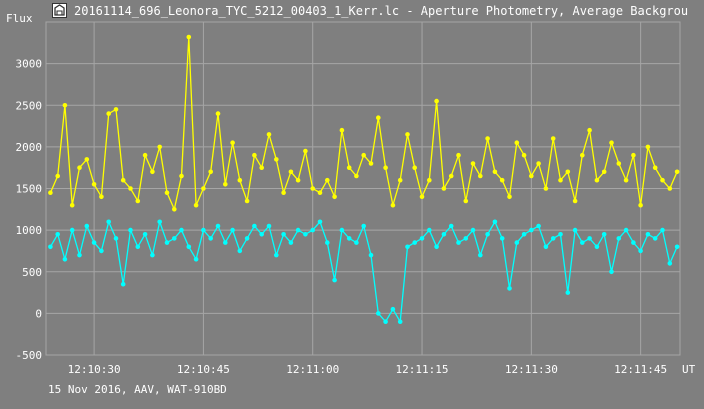 This screenshot has width=704, height=409. What do you see at coordinates (531, 369) in the screenshot?
I see `x-tick-label: 12:11:30` at bounding box center [531, 369].